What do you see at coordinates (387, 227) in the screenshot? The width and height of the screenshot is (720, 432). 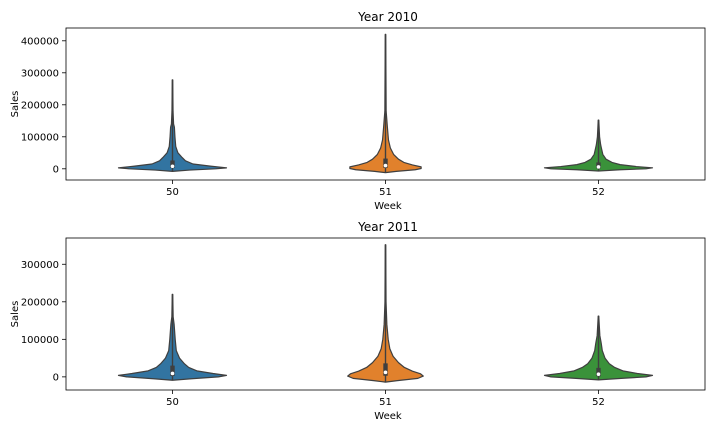 I see `chart-title: Year 2011` at bounding box center [387, 227].